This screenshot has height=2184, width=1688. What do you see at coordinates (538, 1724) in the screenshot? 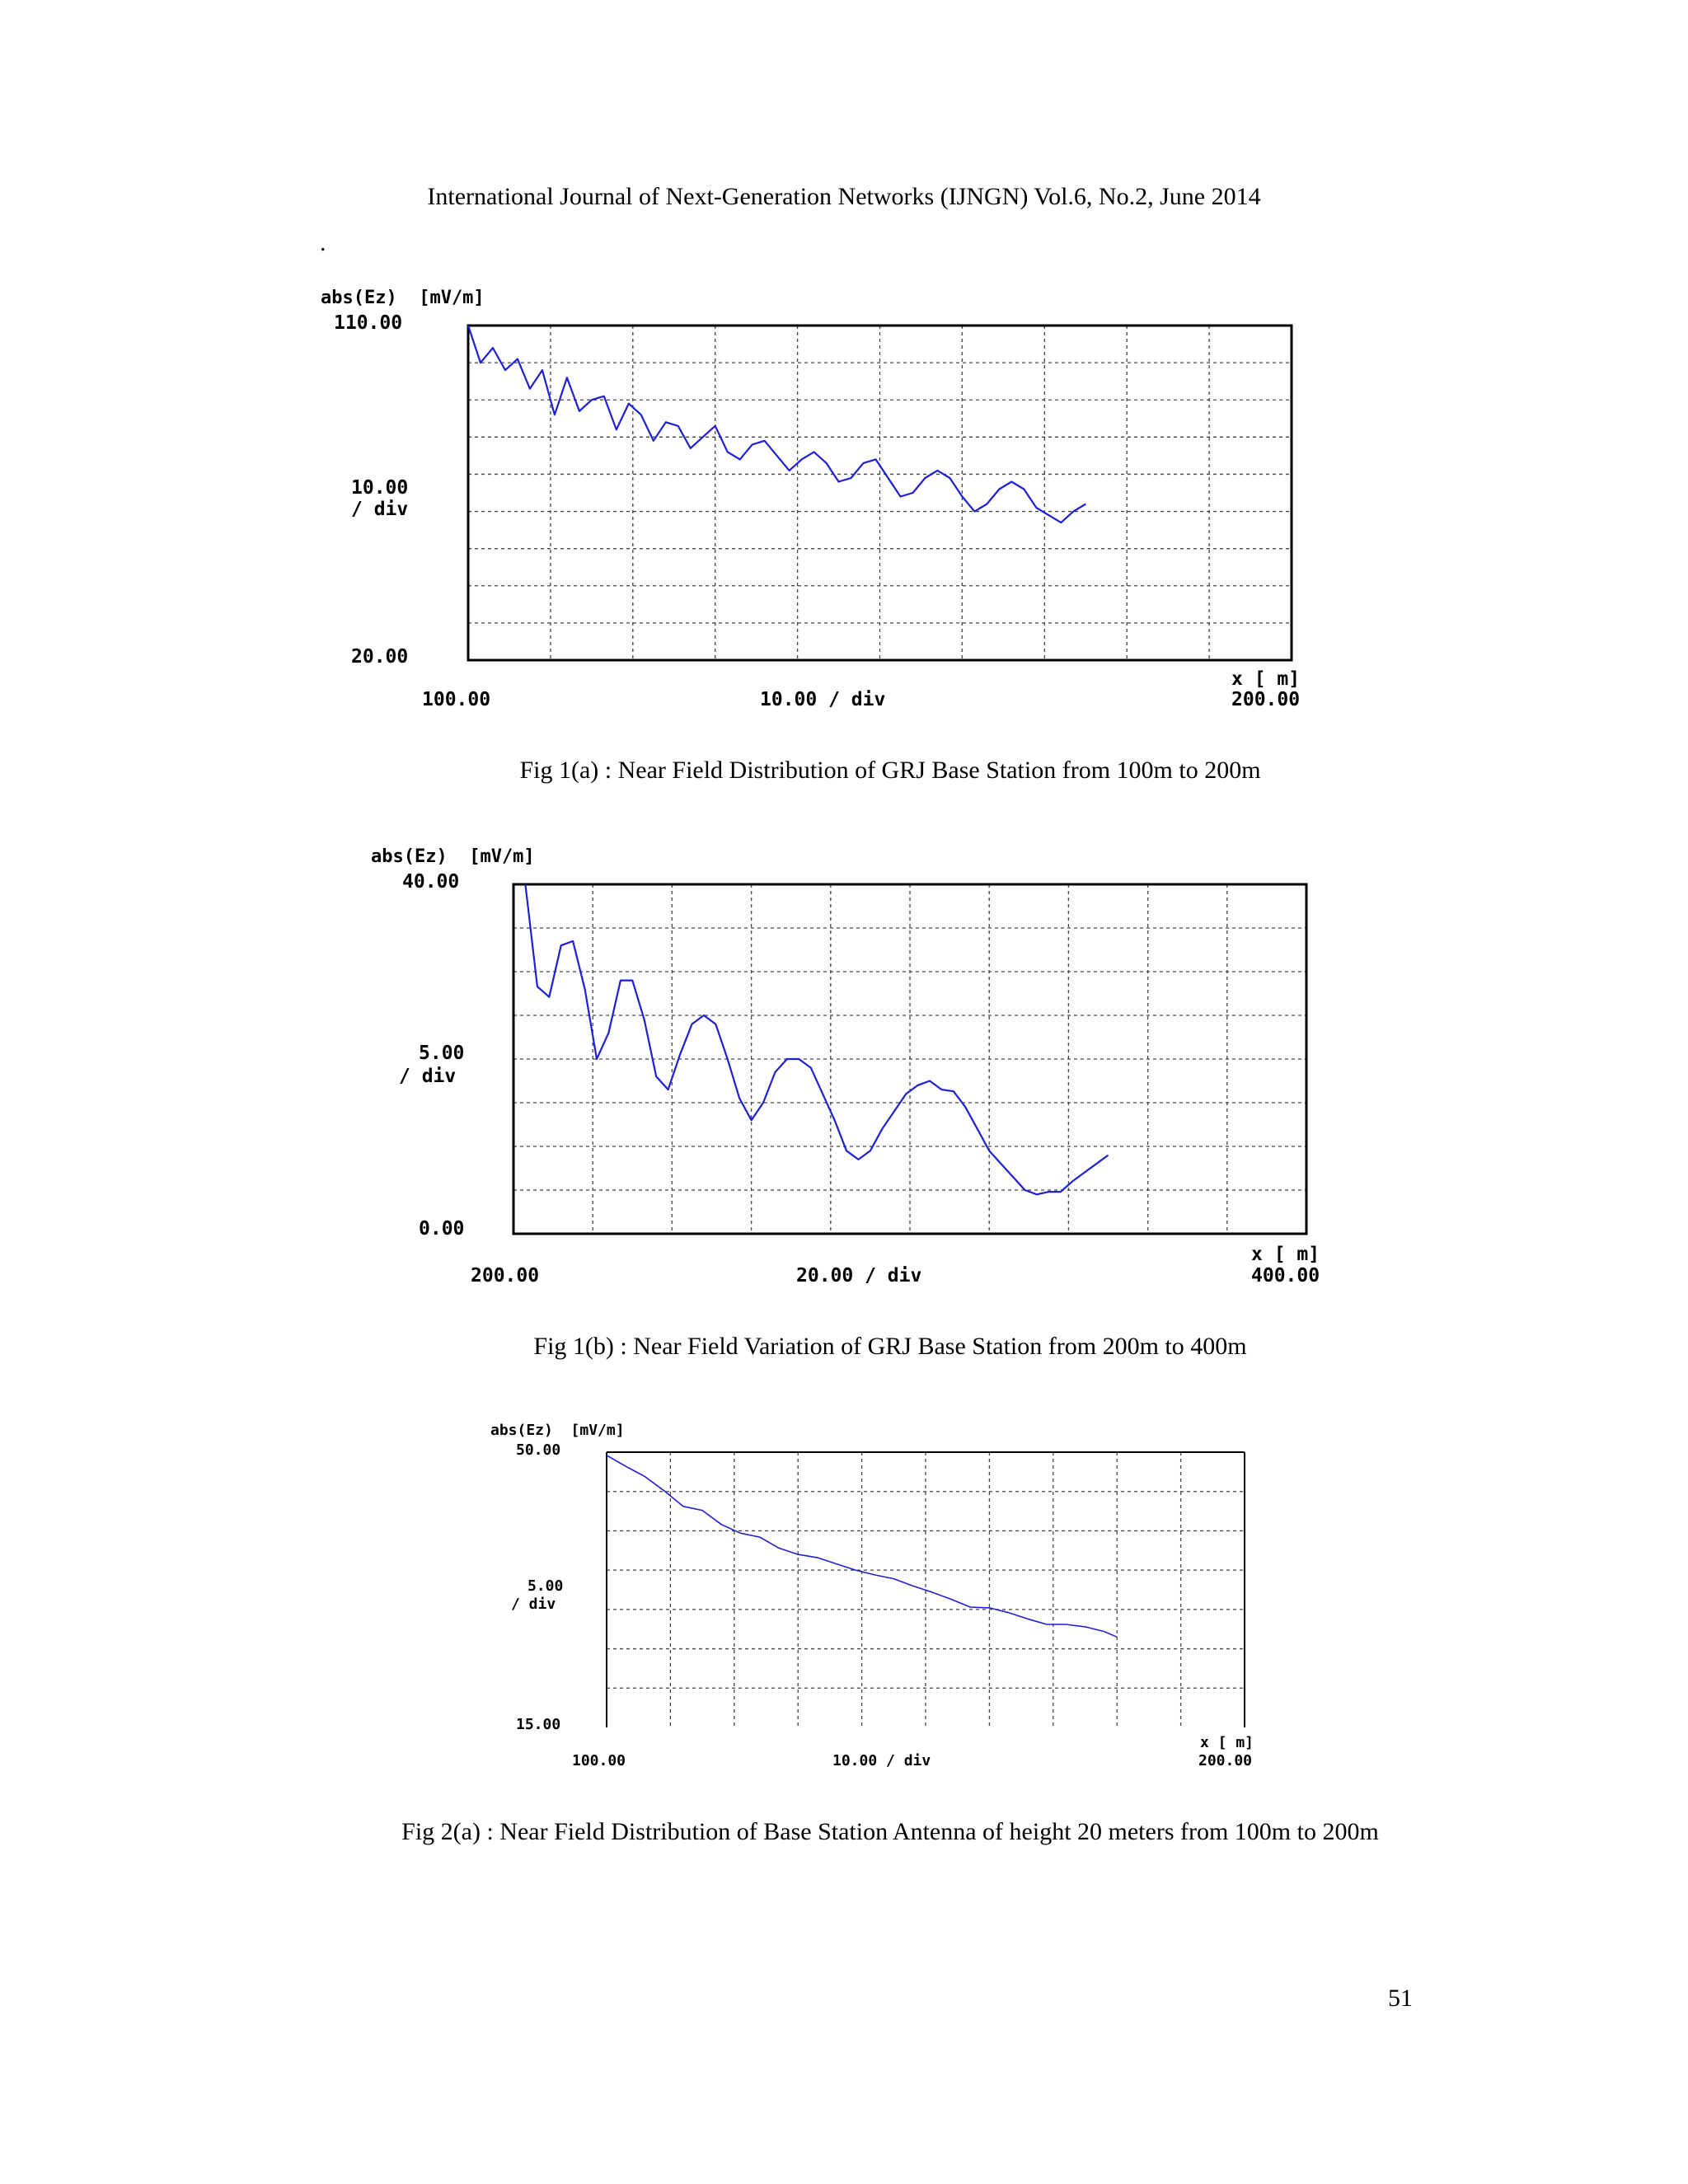
I see `y-min-label: 15.00` at bounding box center [538, 1724].